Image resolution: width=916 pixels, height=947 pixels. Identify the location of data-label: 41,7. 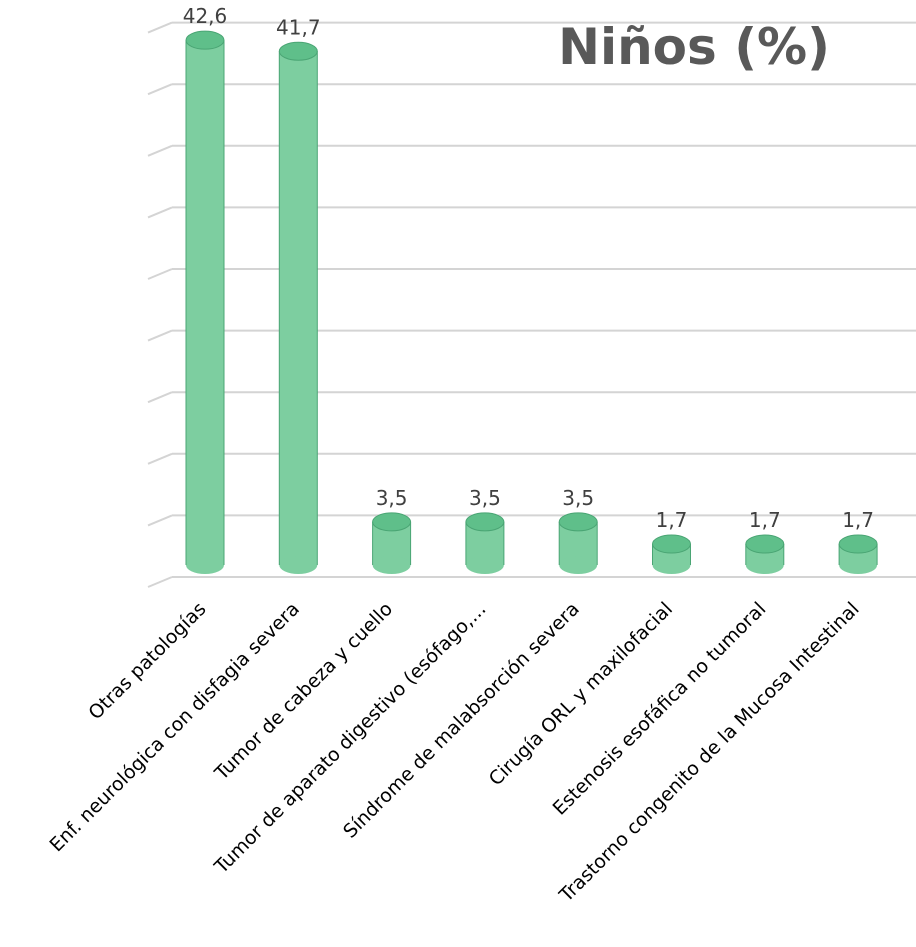
(298, 27).